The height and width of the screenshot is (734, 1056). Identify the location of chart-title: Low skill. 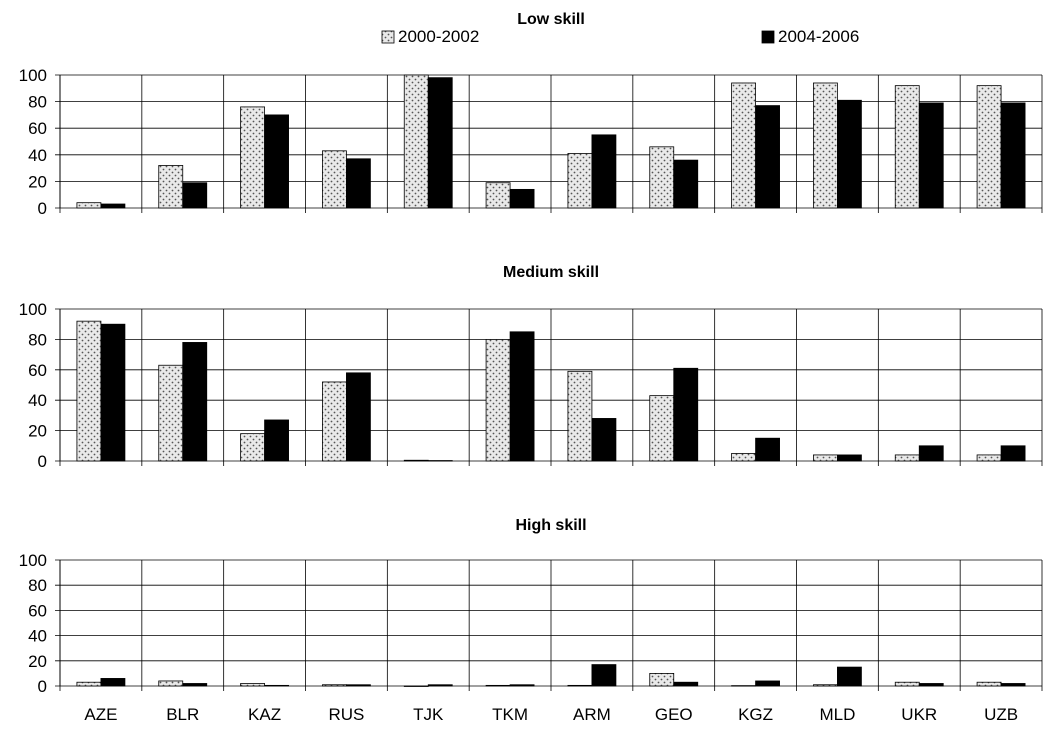
(551, 19).